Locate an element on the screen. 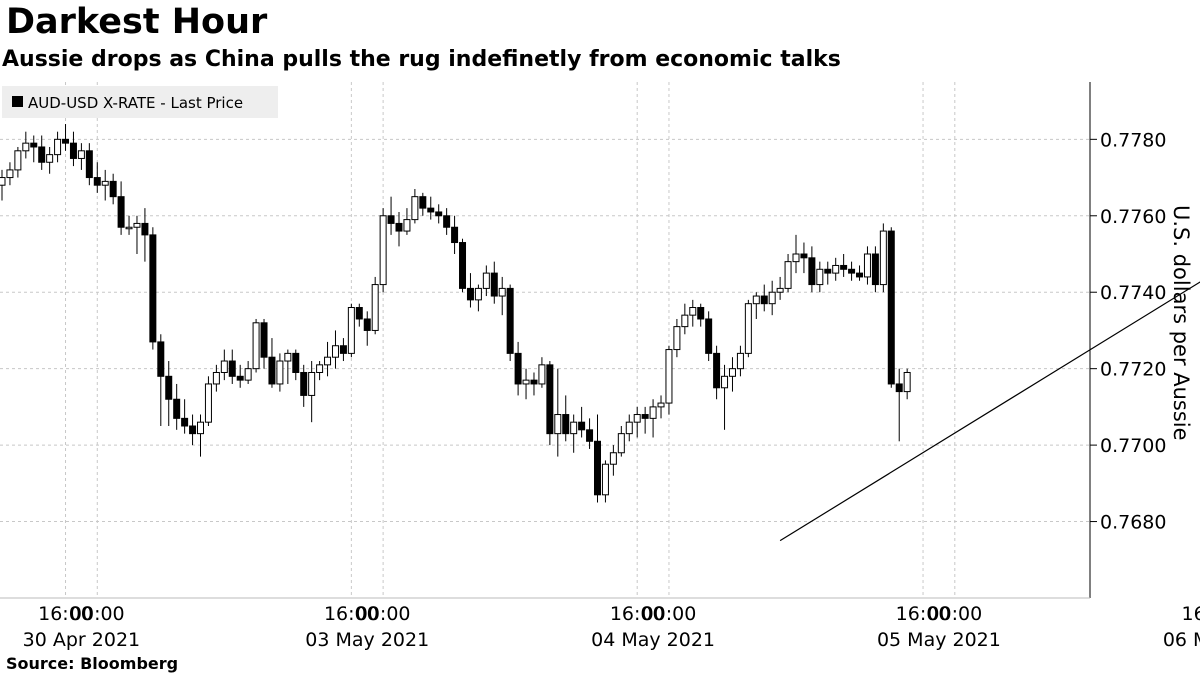 The width and height of the screenshot is (1200, 675). source-note: Source: Bloomberg is located at coordinates (92, 663).